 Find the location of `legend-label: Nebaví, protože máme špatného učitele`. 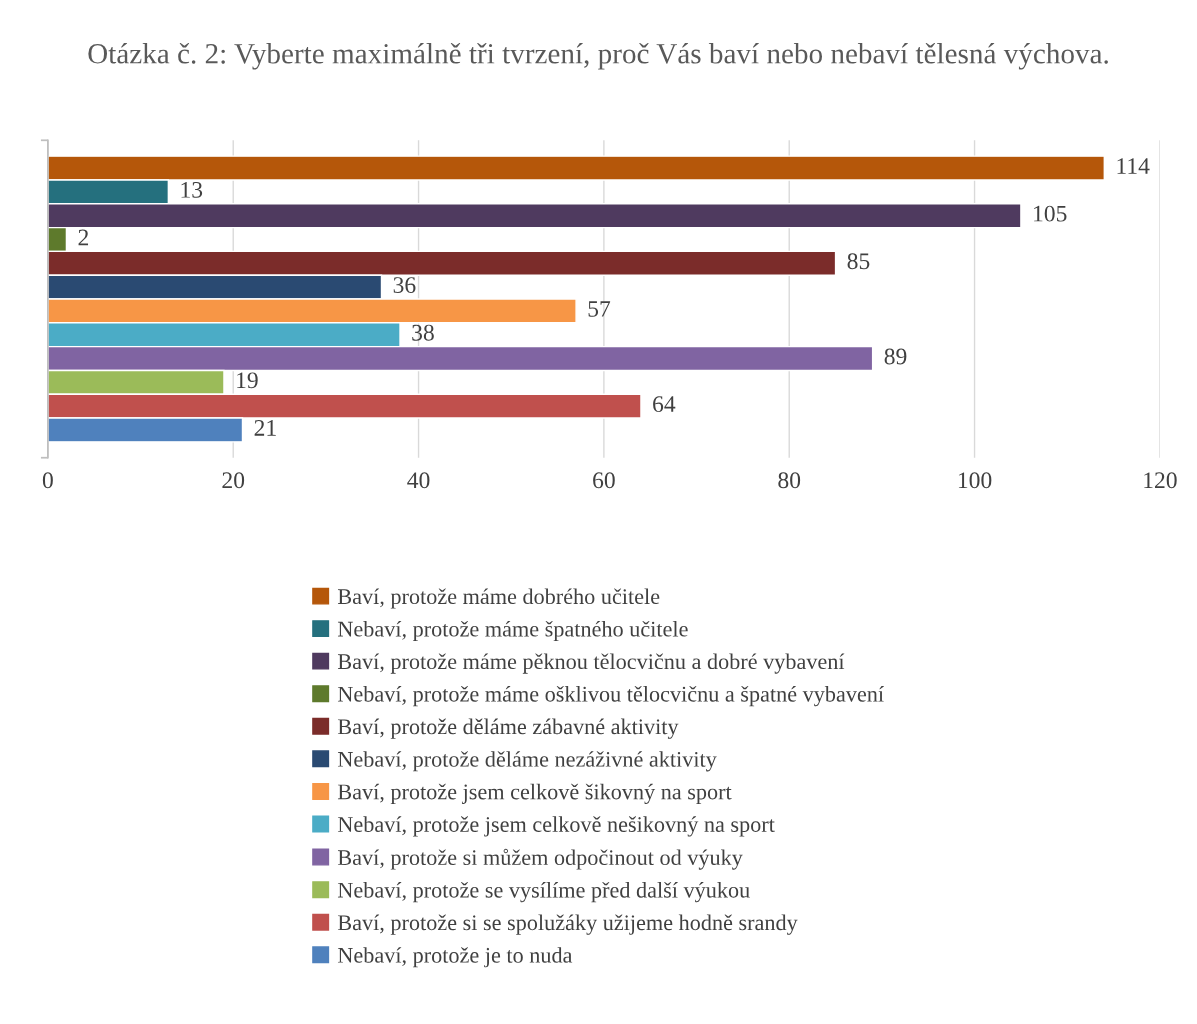

legend-label: Nebaví, protože máme špatného učitele is located at coordinates (512, 631).